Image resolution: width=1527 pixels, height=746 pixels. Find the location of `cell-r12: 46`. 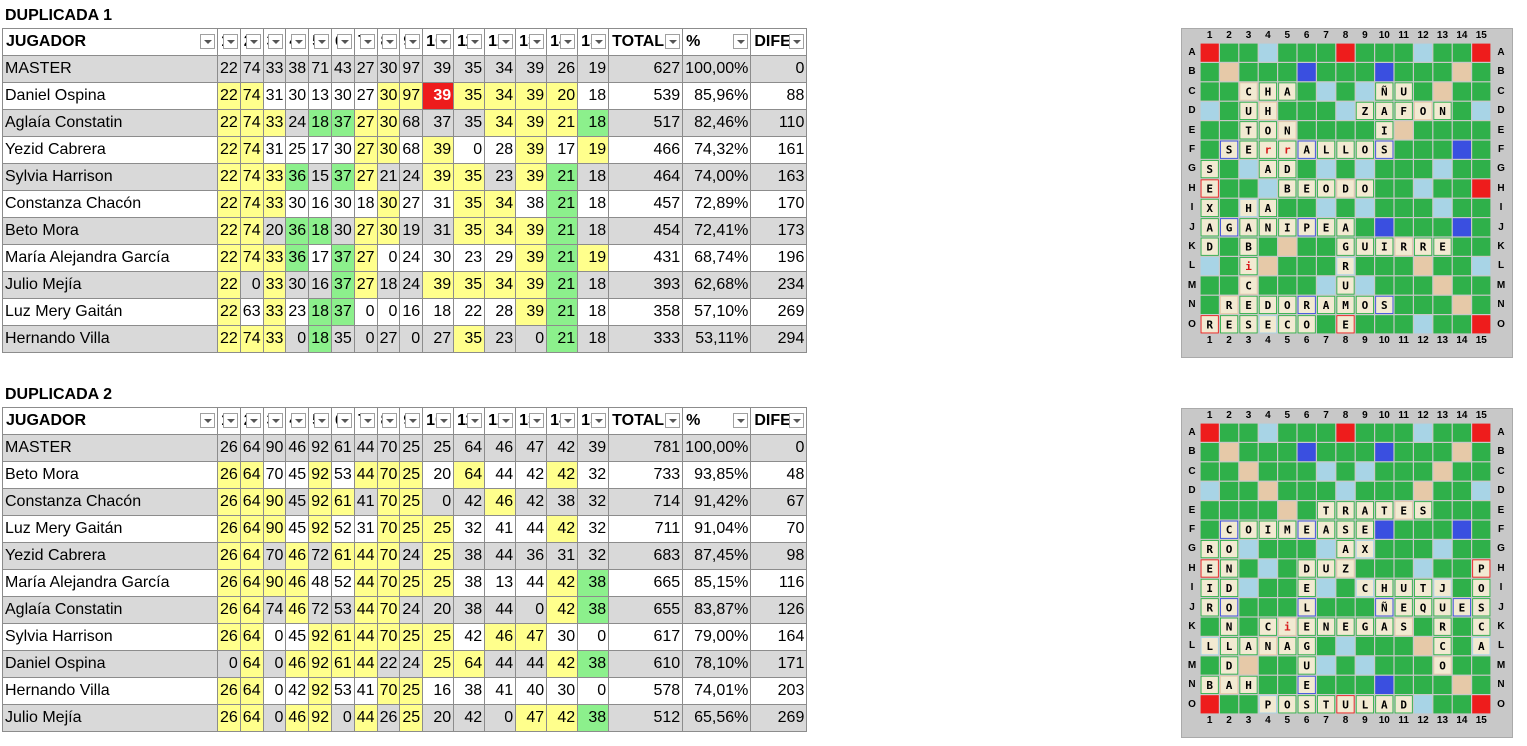

cell-r12: 46 is located at coordinates (500, 448).